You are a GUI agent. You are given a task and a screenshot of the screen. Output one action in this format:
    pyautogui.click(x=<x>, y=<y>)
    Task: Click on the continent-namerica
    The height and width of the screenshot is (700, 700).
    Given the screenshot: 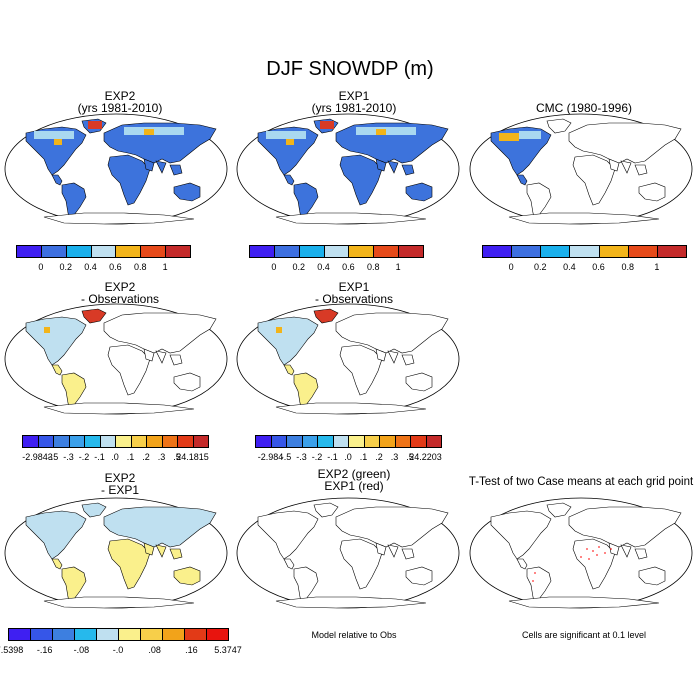 What is the action you would take?
    pyautogui.click(x=521, y=535)
    